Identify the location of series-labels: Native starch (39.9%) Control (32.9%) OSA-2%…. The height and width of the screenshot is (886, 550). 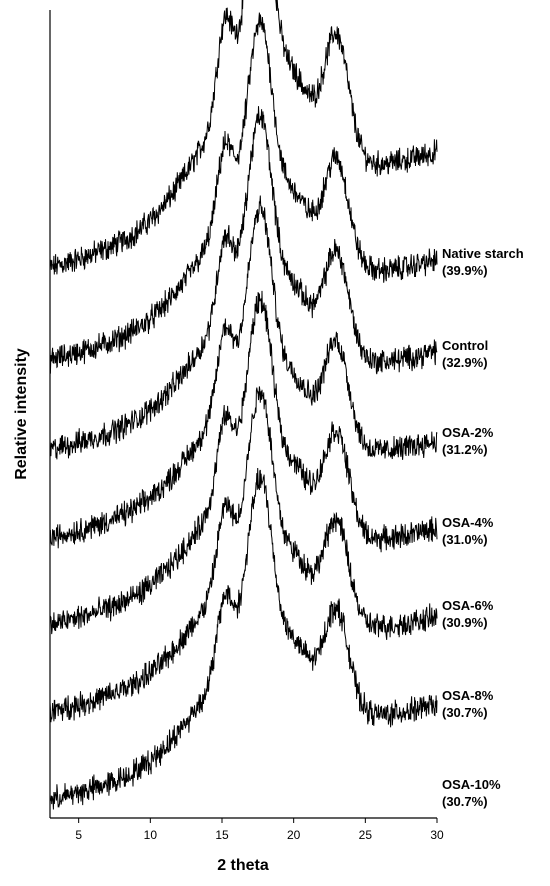
(483, 527).